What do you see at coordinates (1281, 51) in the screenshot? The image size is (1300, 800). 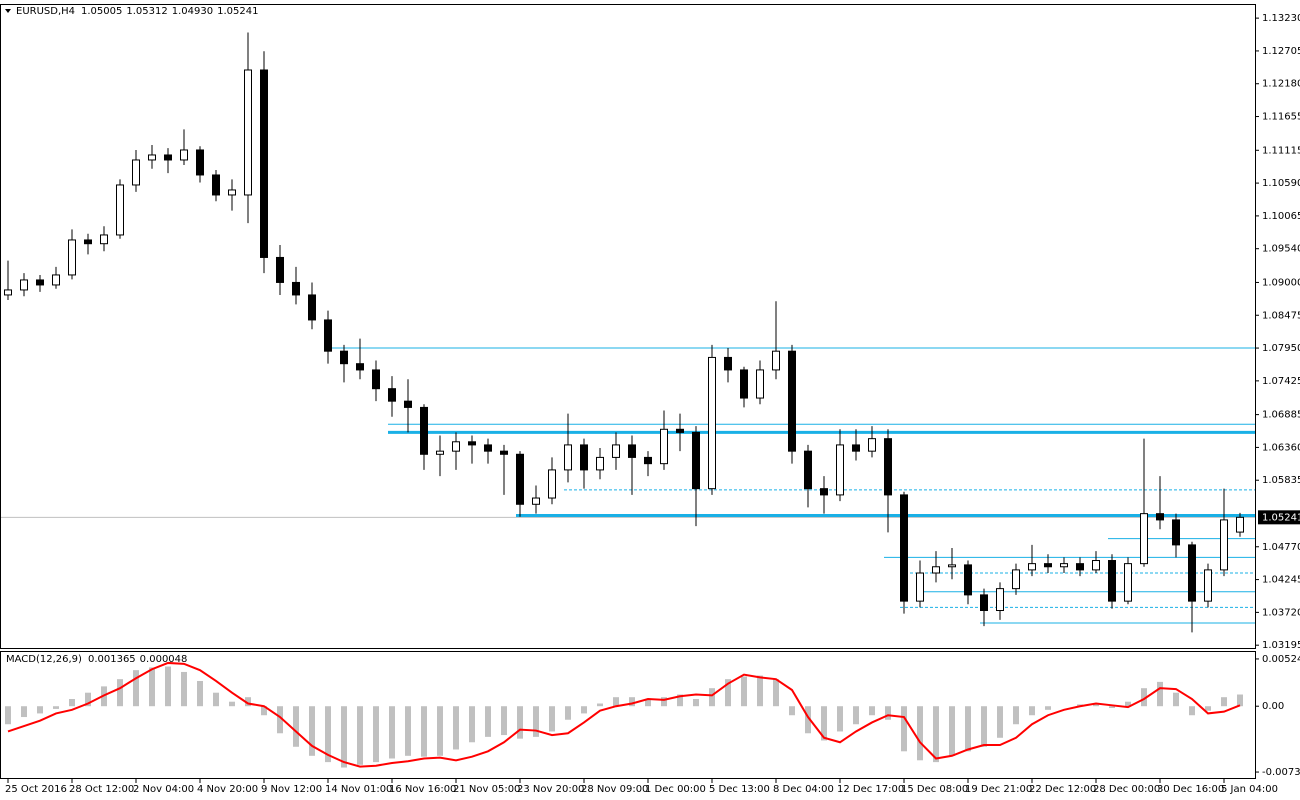 I see `y-tick-label: 1.12705` at bounding box center [1281, 51].